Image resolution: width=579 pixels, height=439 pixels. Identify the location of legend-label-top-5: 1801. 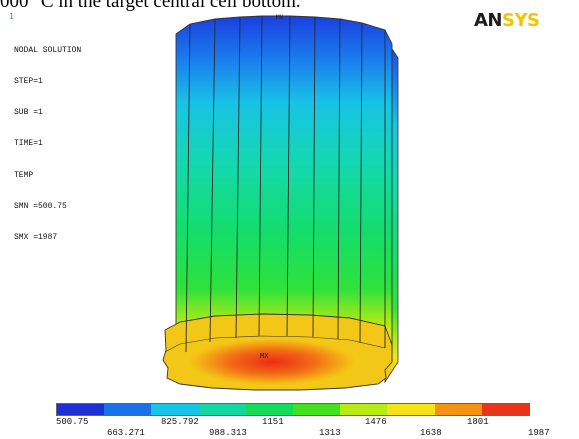
(478, 422).